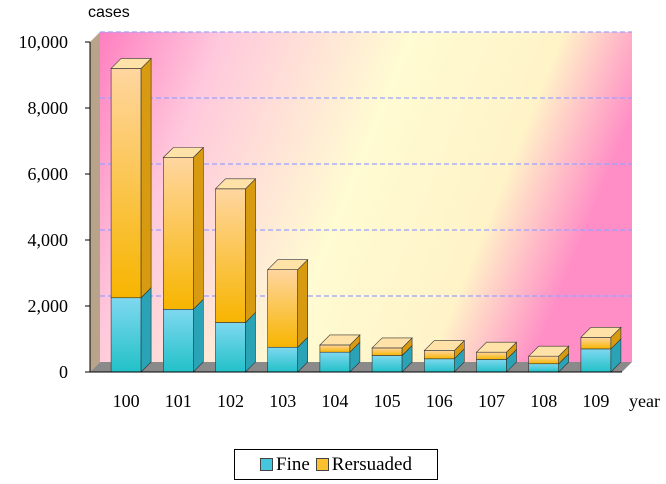 This screenshot has width=666, height=484. Describe the element at coordinates (595, 401) in the screenshot. I see `x-tick-label: 109` at that location.